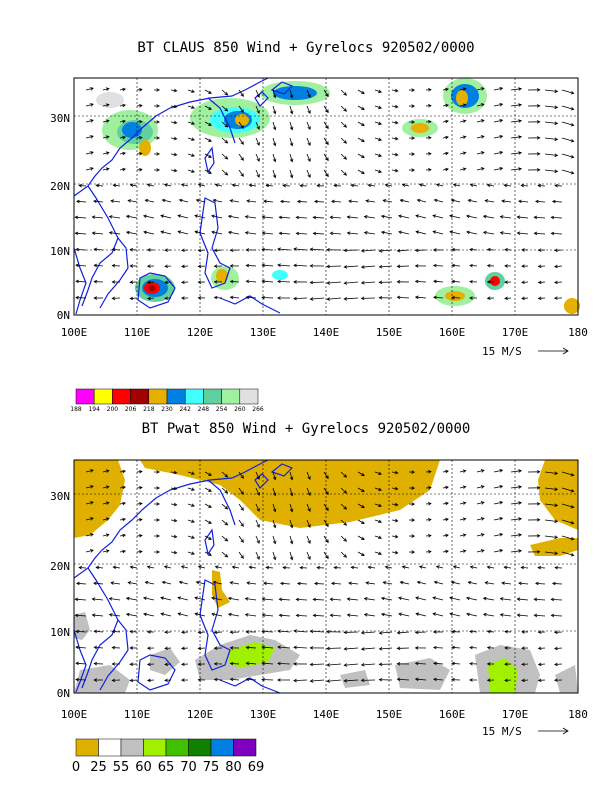 This screenshot has width=612, height=792. Describe the element at coordinates (166, 747) in the screenshot. I see `panel2-colorbar-boxes` at that location.